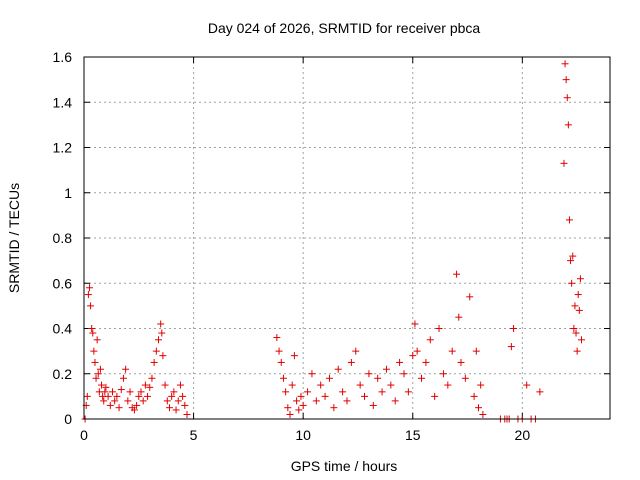 This screenshot has width=640, height=480. What do you see at coordinates (344, 466) in the screenshot?
I see `x-axis-label: GPS time / hours` at bounding box center [344, 466].